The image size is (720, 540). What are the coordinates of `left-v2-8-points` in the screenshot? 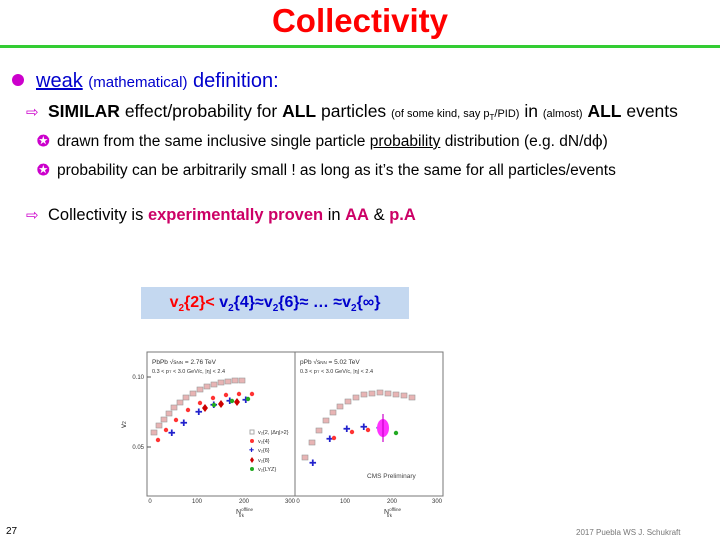 It's located at (221, 405).